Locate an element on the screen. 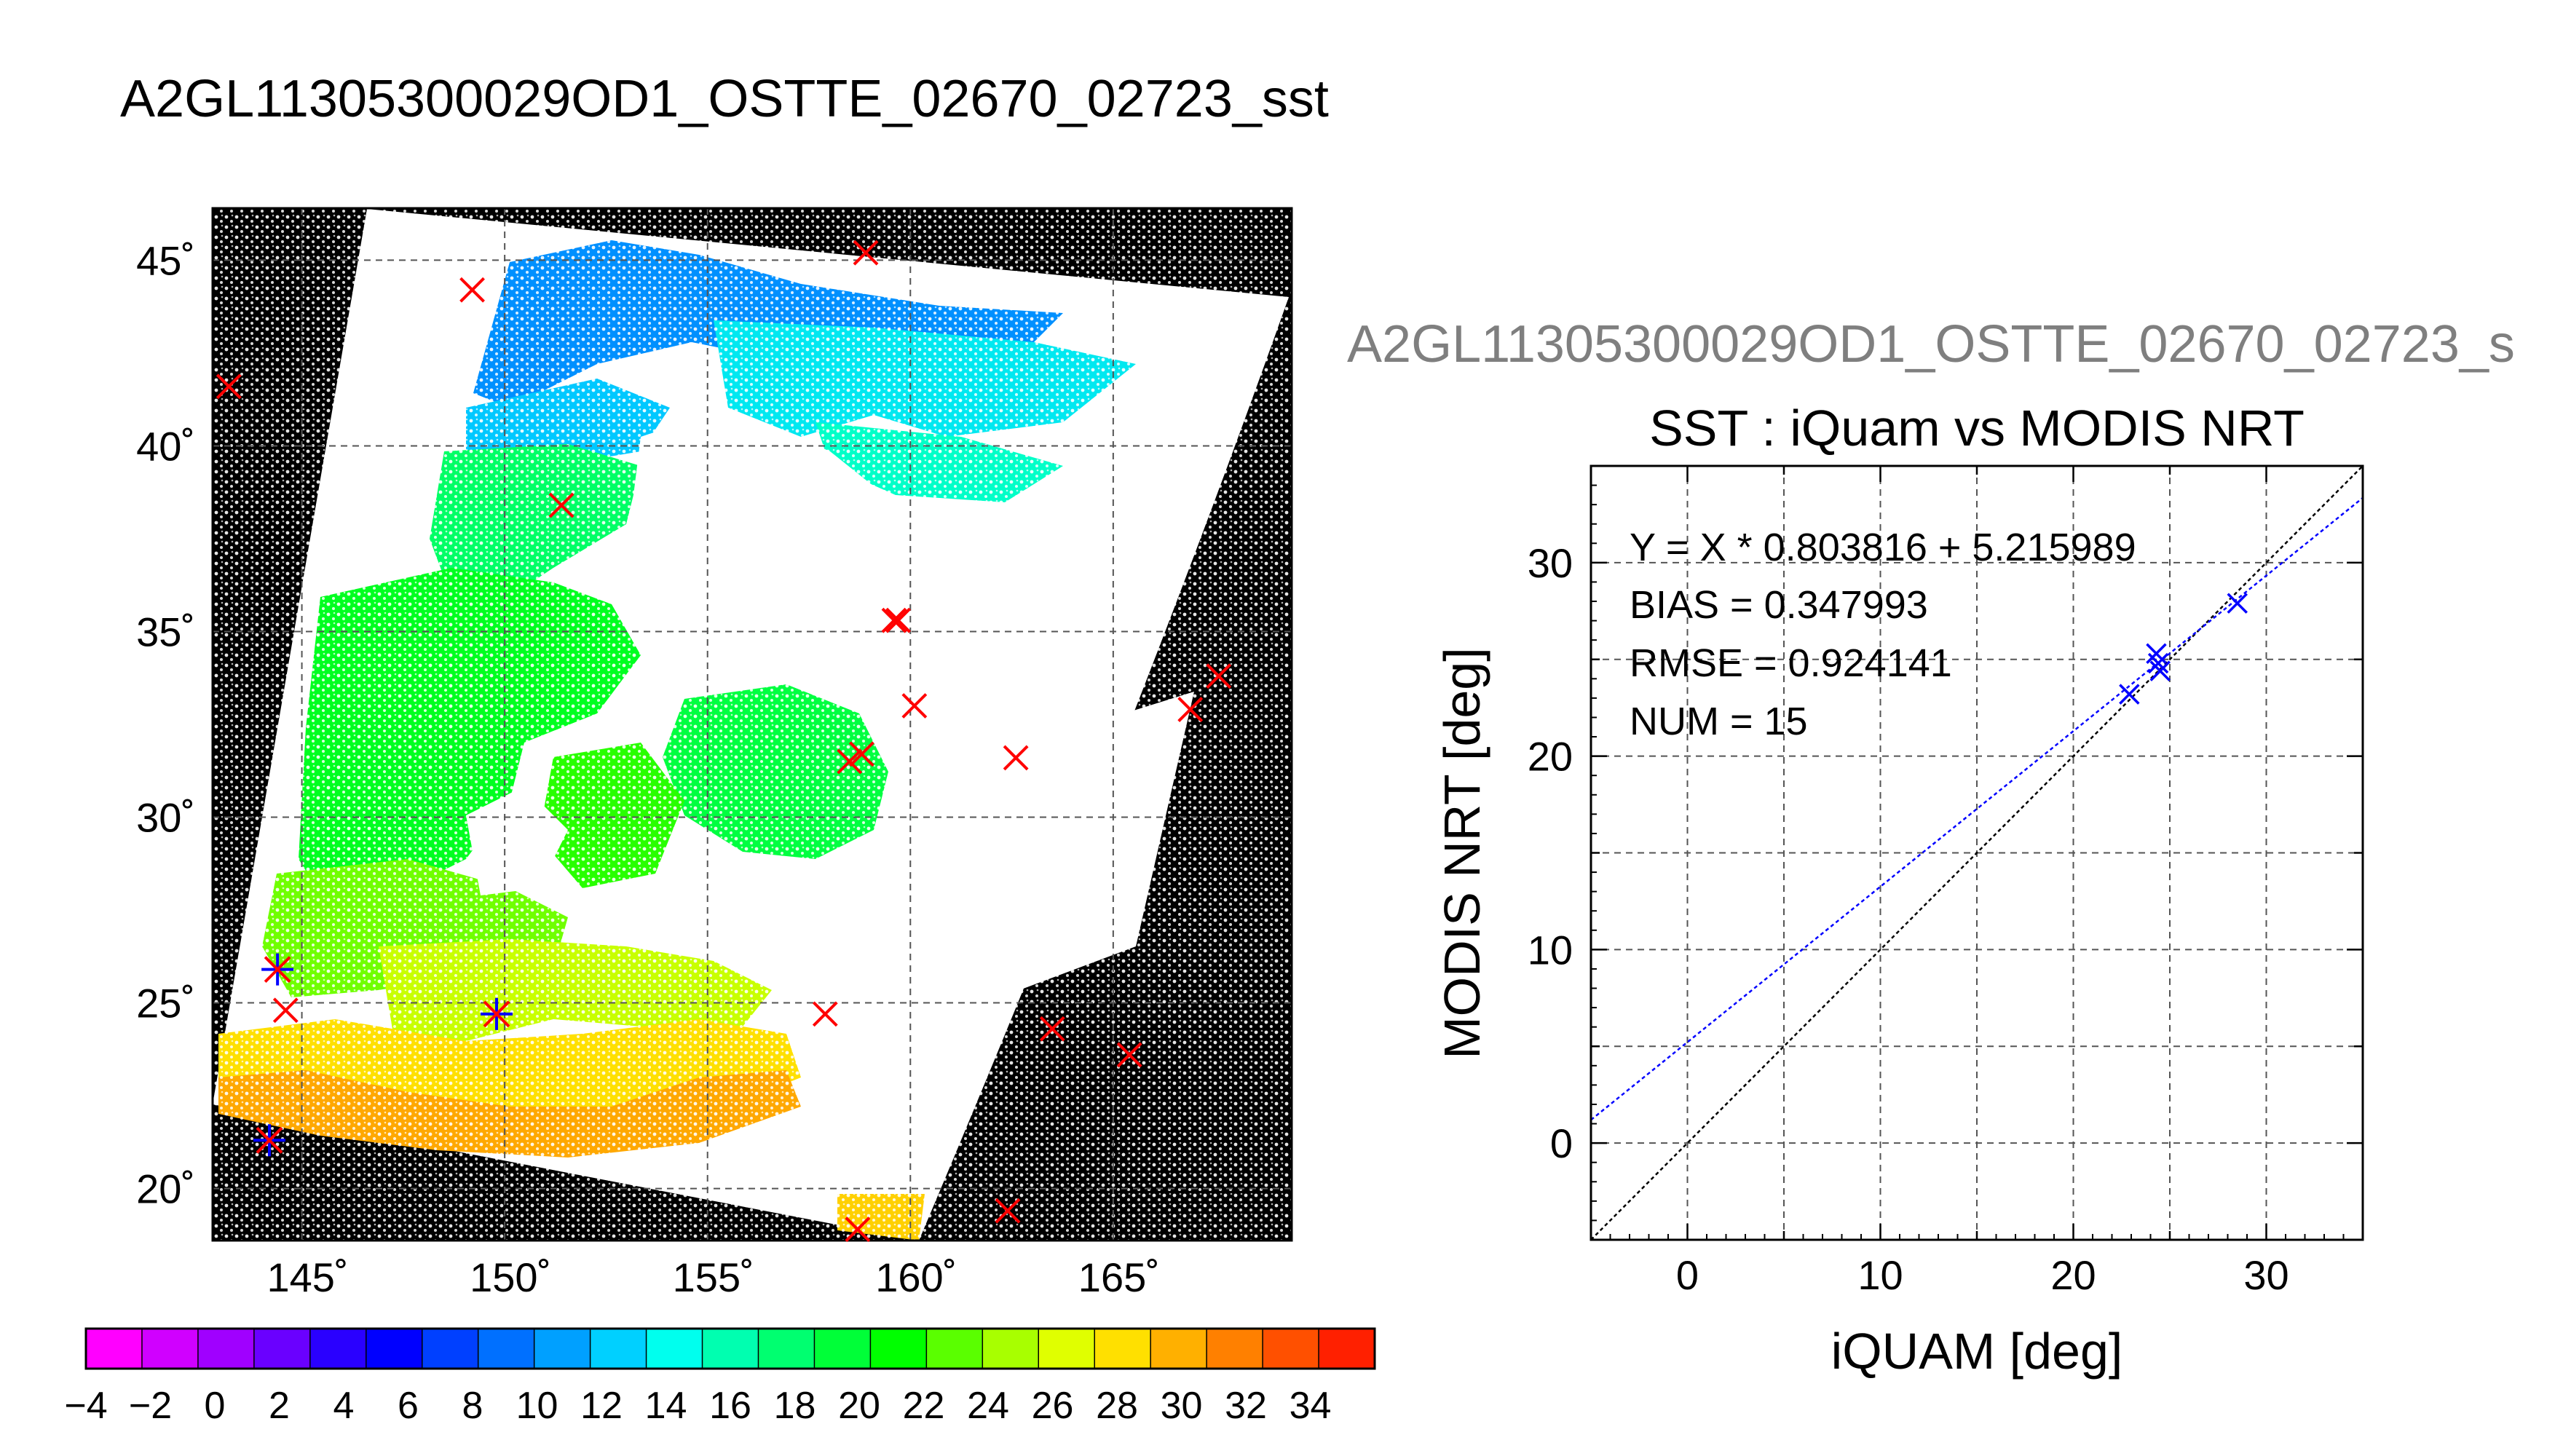 This screenshot has width=2555, height=1456. cloud-mask-east is located at coordinates (1026, 841).